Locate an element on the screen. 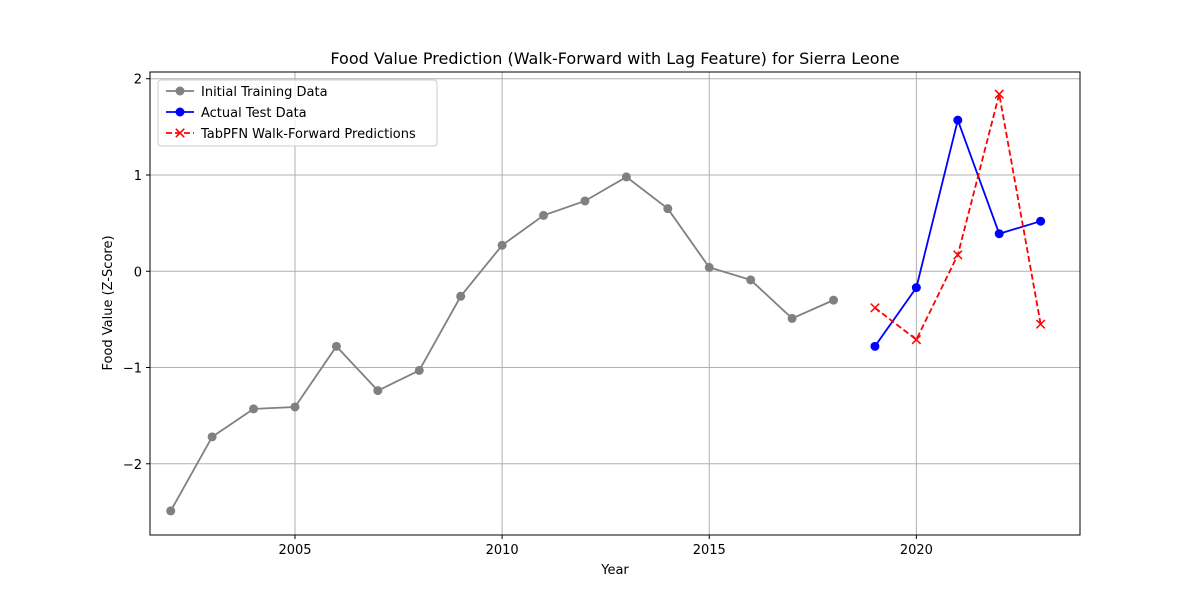 The height and width of the screenshot is (600, 1200). legend-label: Actual Test Data is located at coordinates (254, 113).